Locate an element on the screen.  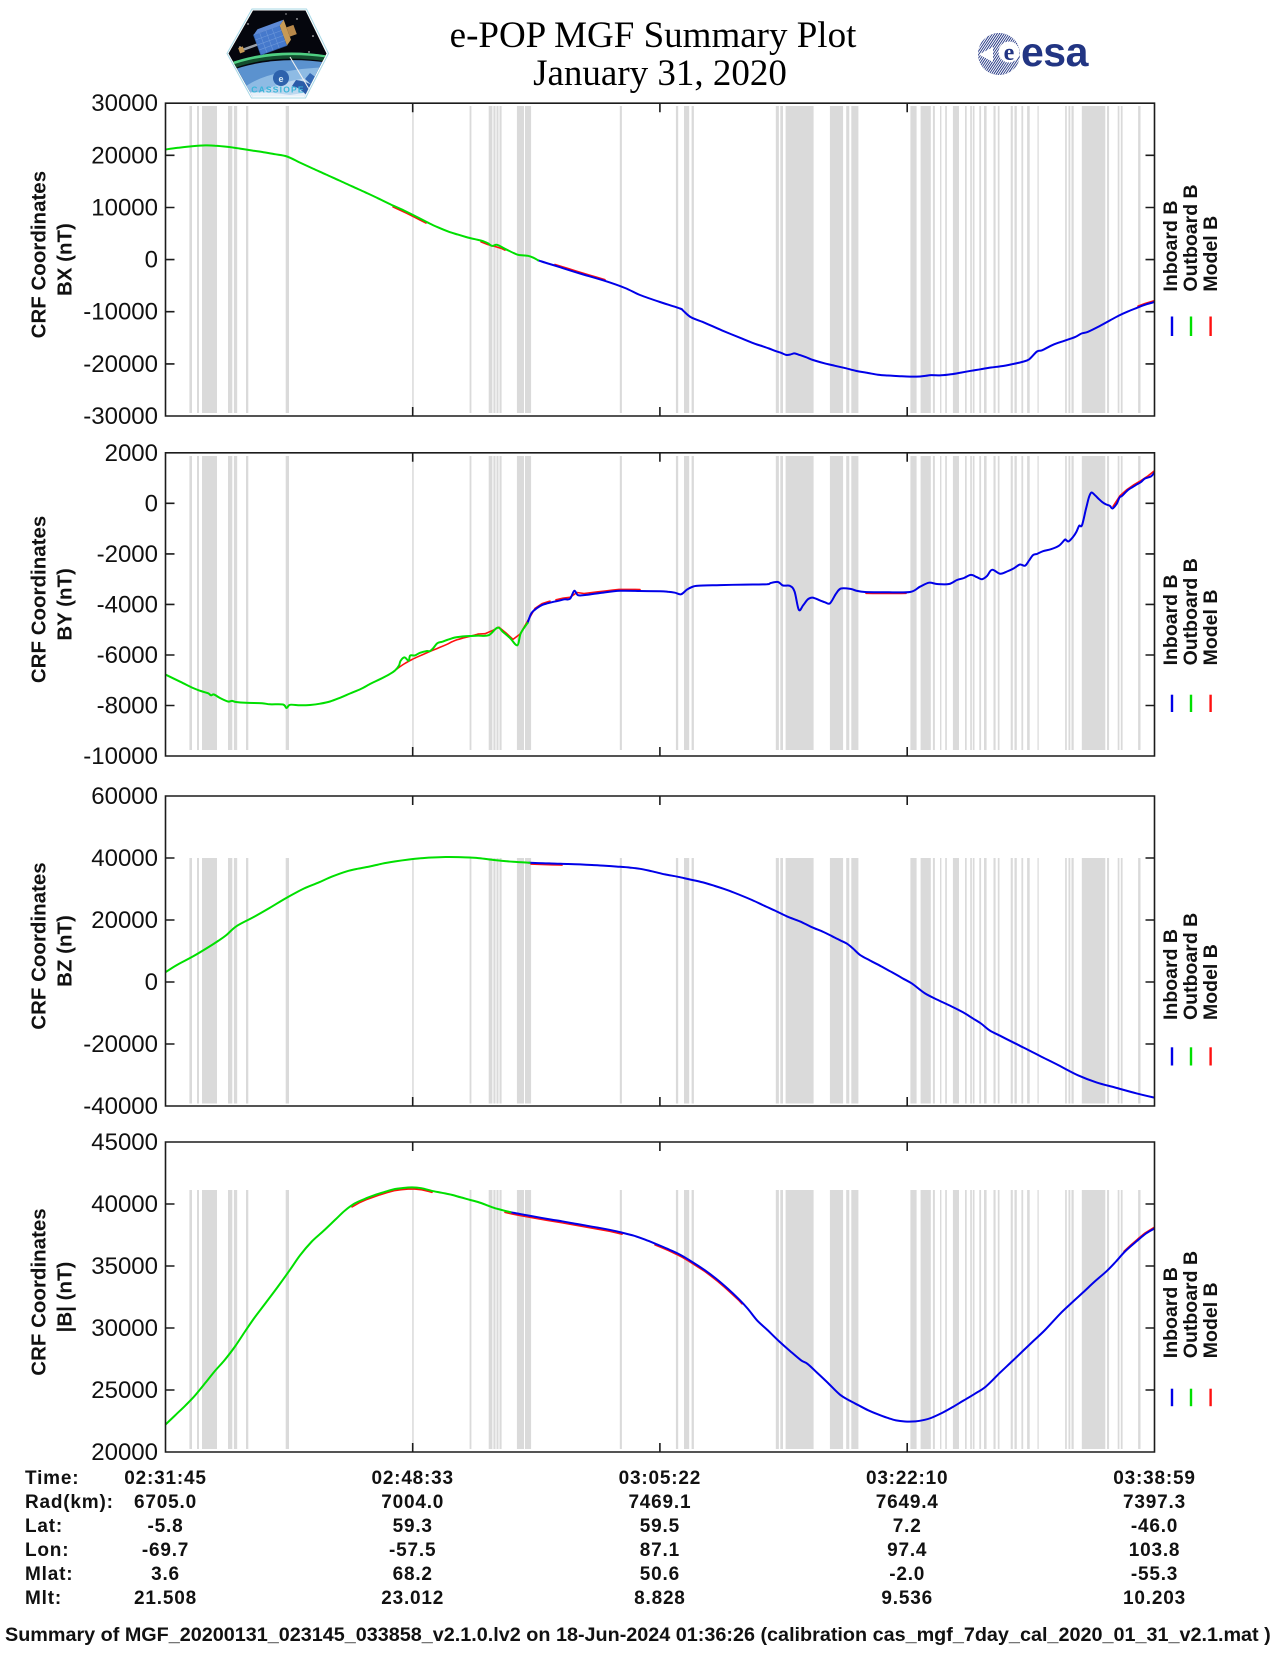
svg-text: 9.536 is located at coordinates (907, 1598).